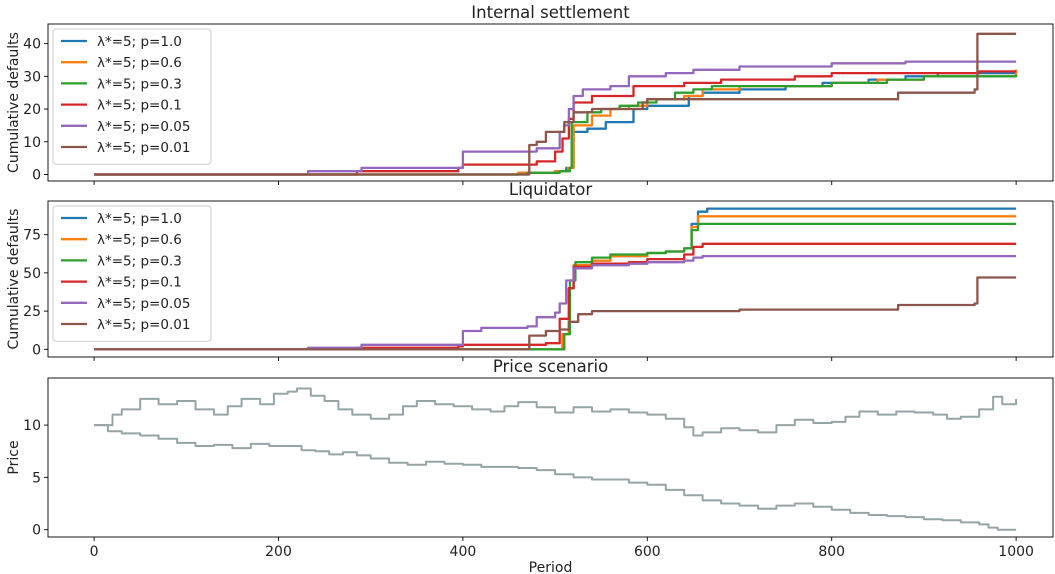 Image resolution: width=1055 pixels, height=574 pixels. I want to click on x-tick-label: 200, so click(278, 552).